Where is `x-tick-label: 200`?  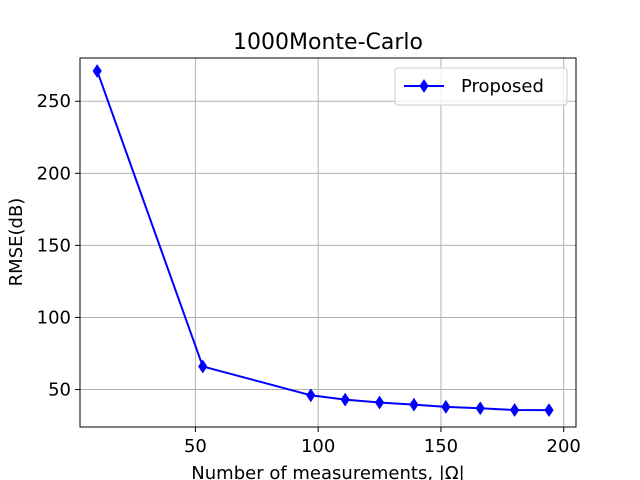 x-tick-label: 200 is located at coordinates (564, 446).